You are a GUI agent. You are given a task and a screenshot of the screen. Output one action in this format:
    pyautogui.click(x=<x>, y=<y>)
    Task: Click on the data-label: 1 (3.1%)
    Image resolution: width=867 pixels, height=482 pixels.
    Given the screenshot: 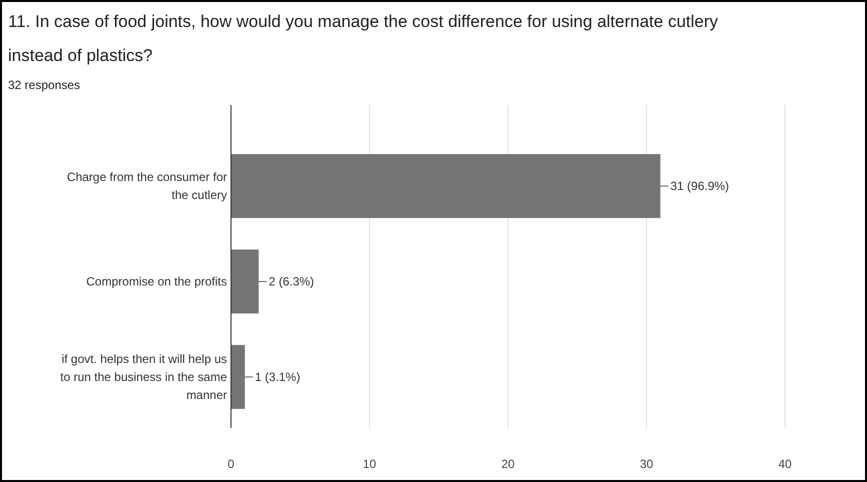 What is the action you would take?
    pyautogui.click(x=277, y=377)
    